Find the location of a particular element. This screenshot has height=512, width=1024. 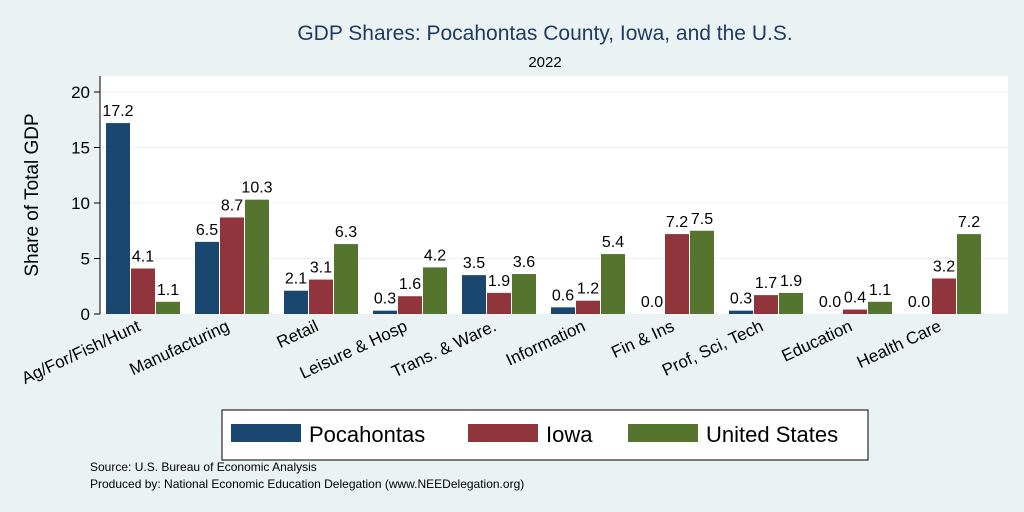

data-label: 6.5 is located at coordinates (207, 230).